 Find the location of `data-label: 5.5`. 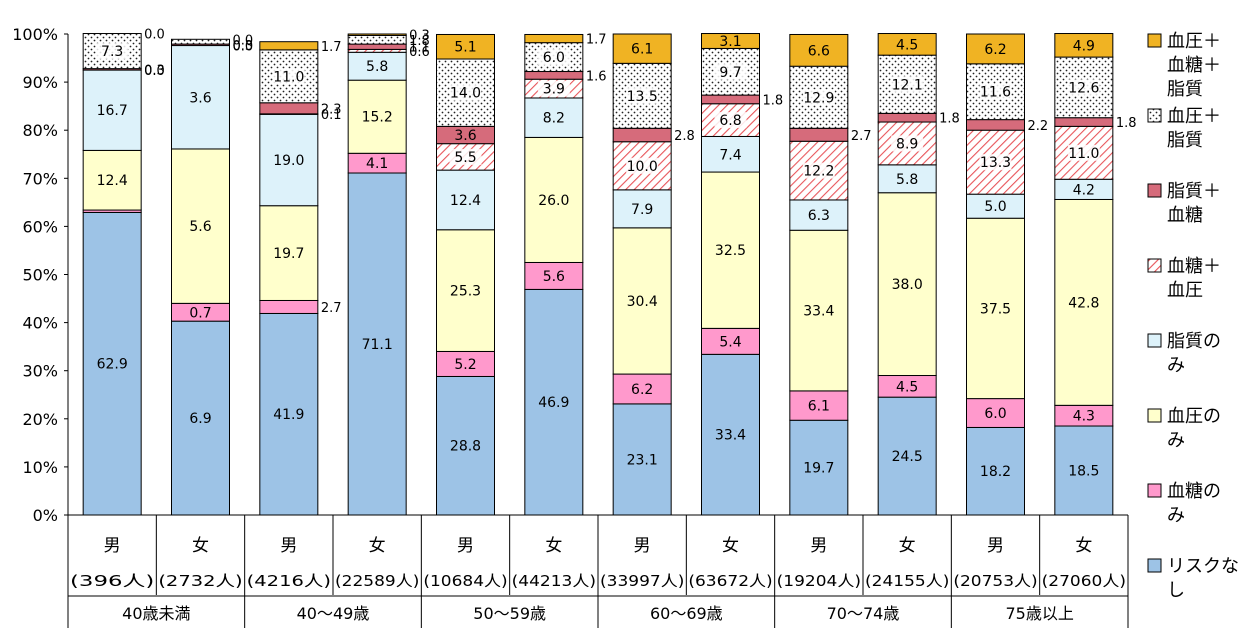

data-label: 5.5 is located at coordinates (465, 158).